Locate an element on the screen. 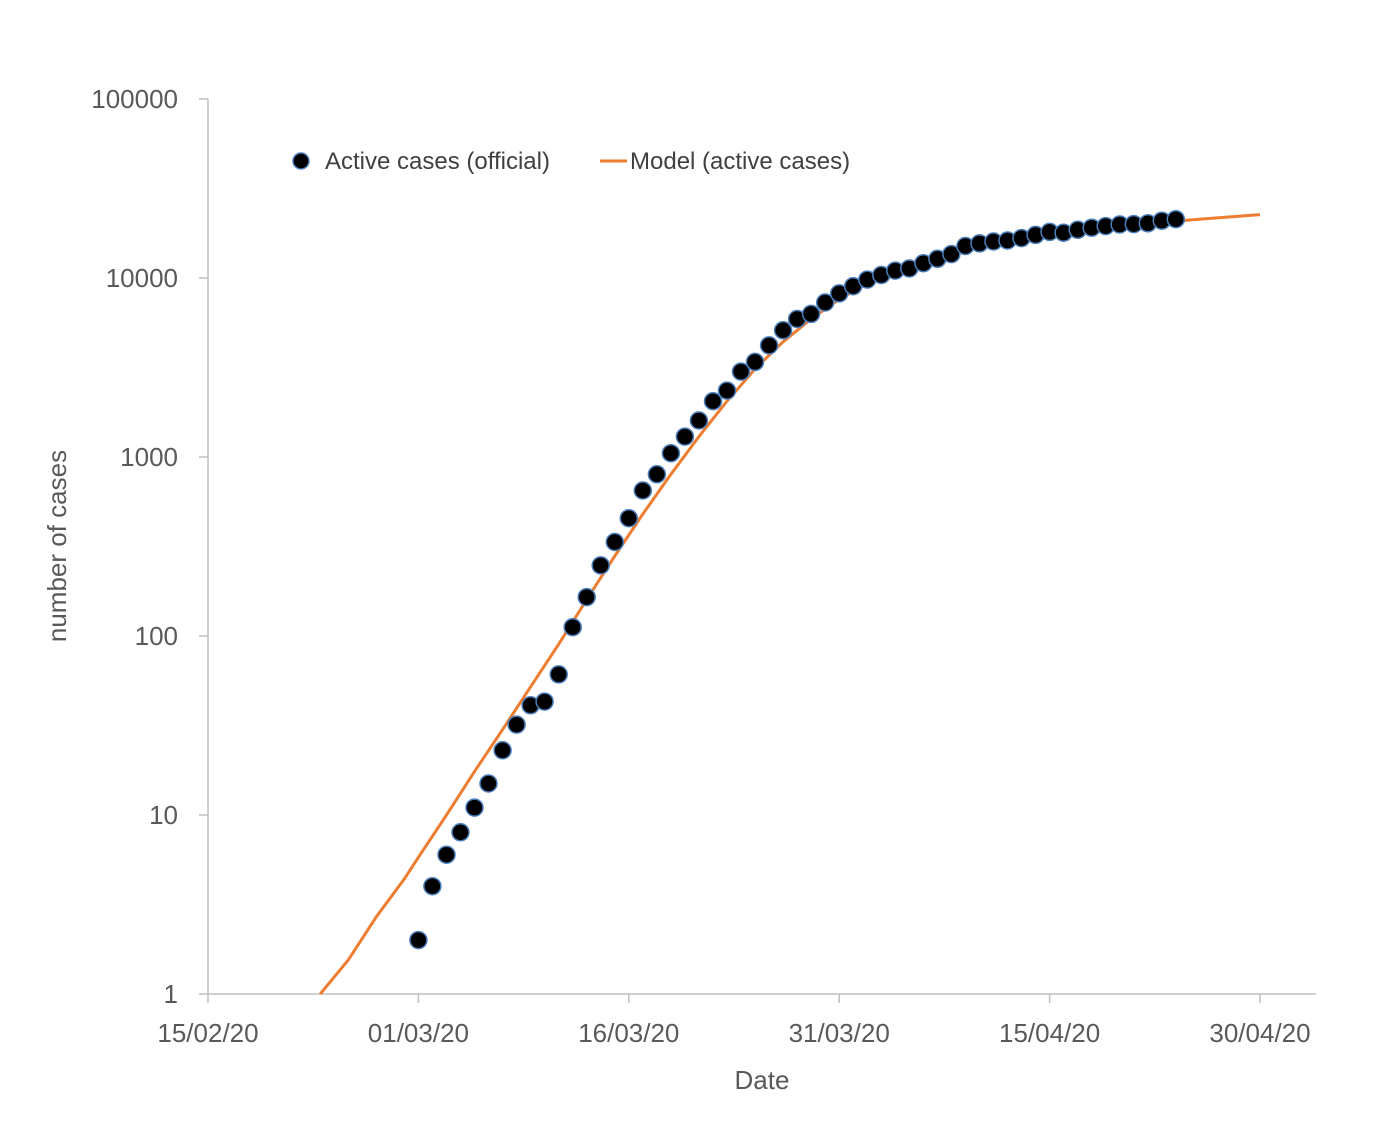  y-ticks-group: 1 10 100 1000 10000 100000 is located at coordinates (149, 546).